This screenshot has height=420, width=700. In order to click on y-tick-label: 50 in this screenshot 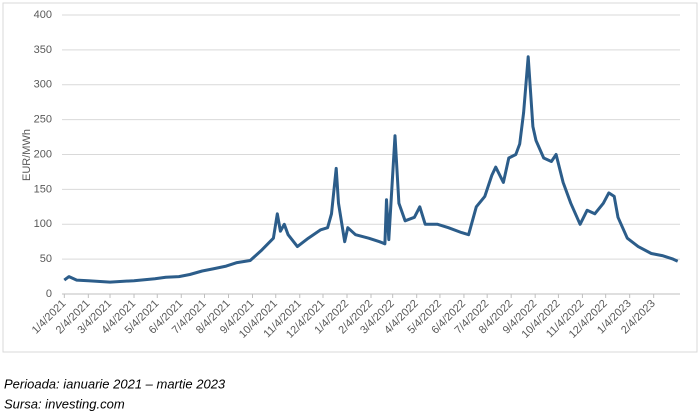, I will do `click(46, 259)`.